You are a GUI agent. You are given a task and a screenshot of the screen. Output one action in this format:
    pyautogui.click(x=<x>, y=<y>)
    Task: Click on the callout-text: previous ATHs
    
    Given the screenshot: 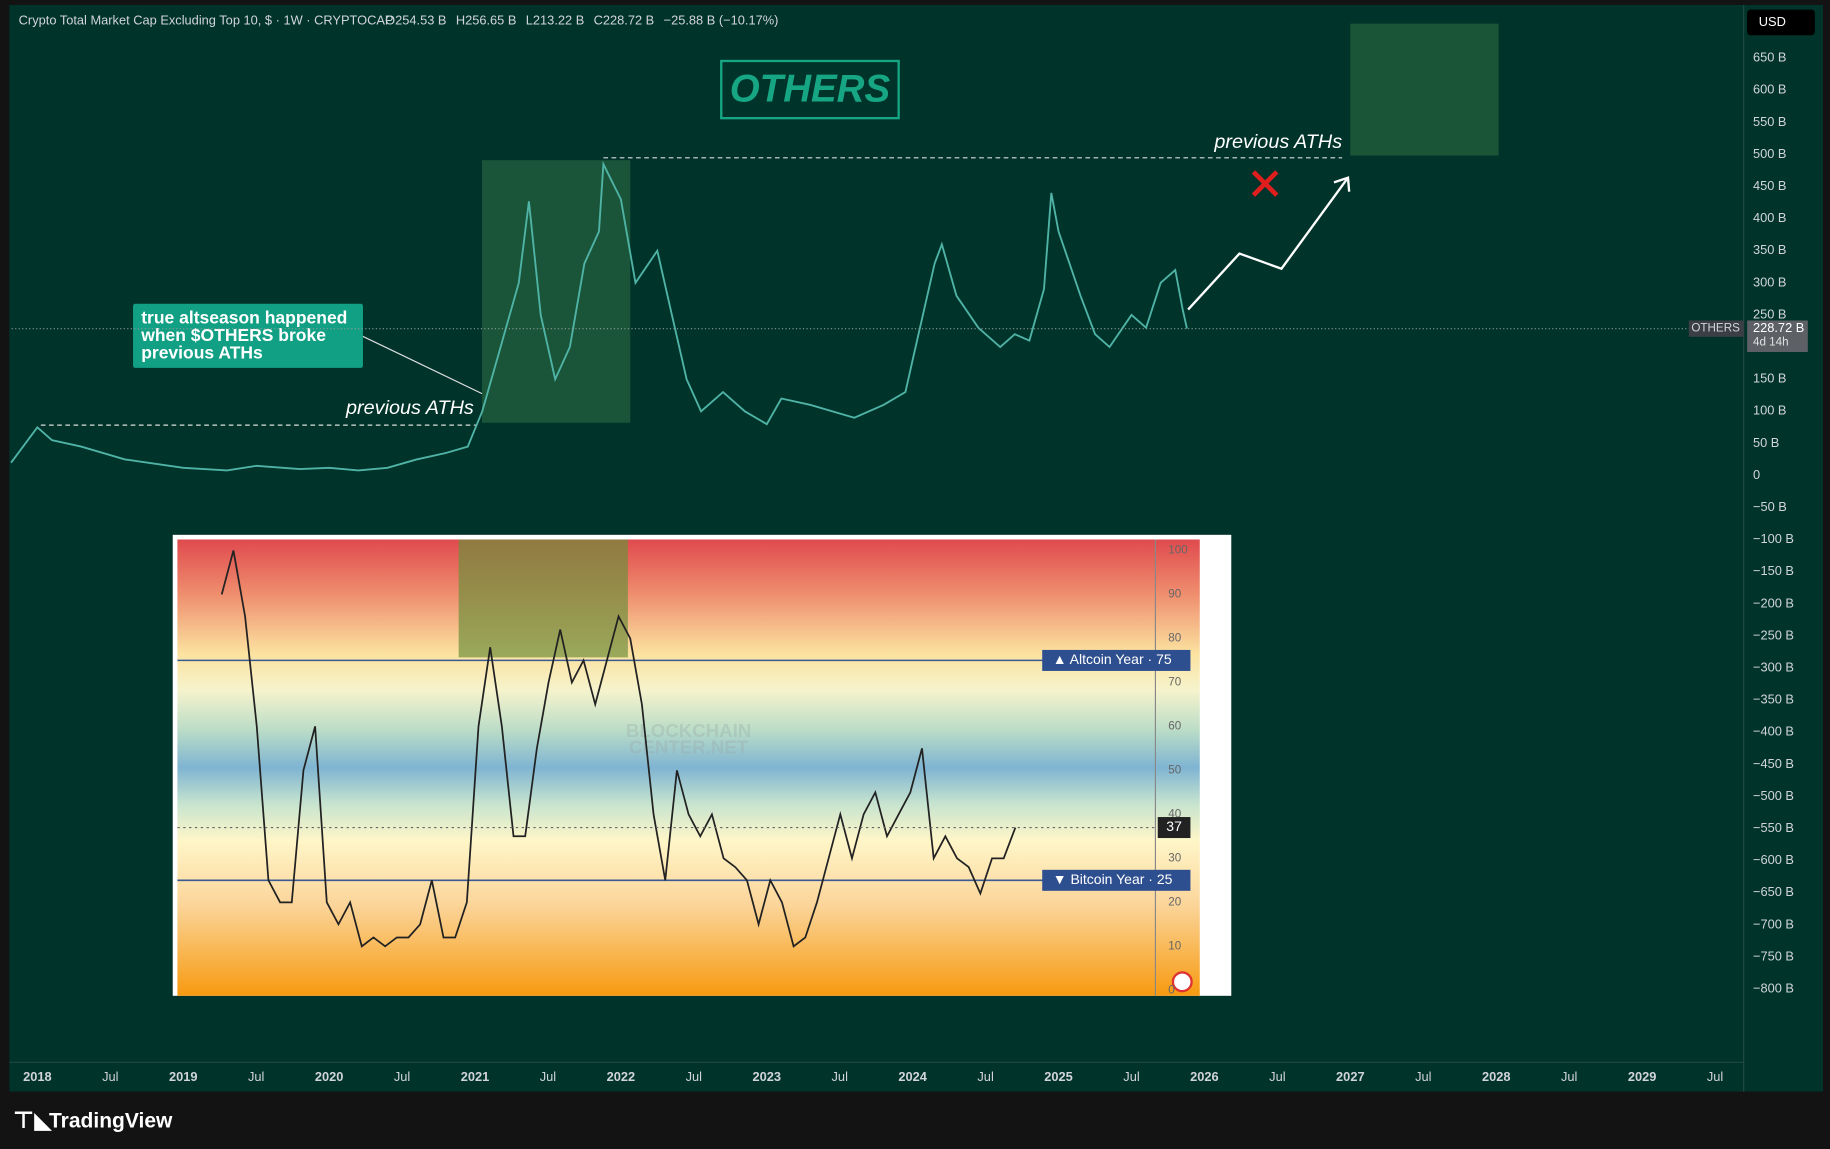 What is the action you would take?
    pyautogui.click(x=202, y=353)
    